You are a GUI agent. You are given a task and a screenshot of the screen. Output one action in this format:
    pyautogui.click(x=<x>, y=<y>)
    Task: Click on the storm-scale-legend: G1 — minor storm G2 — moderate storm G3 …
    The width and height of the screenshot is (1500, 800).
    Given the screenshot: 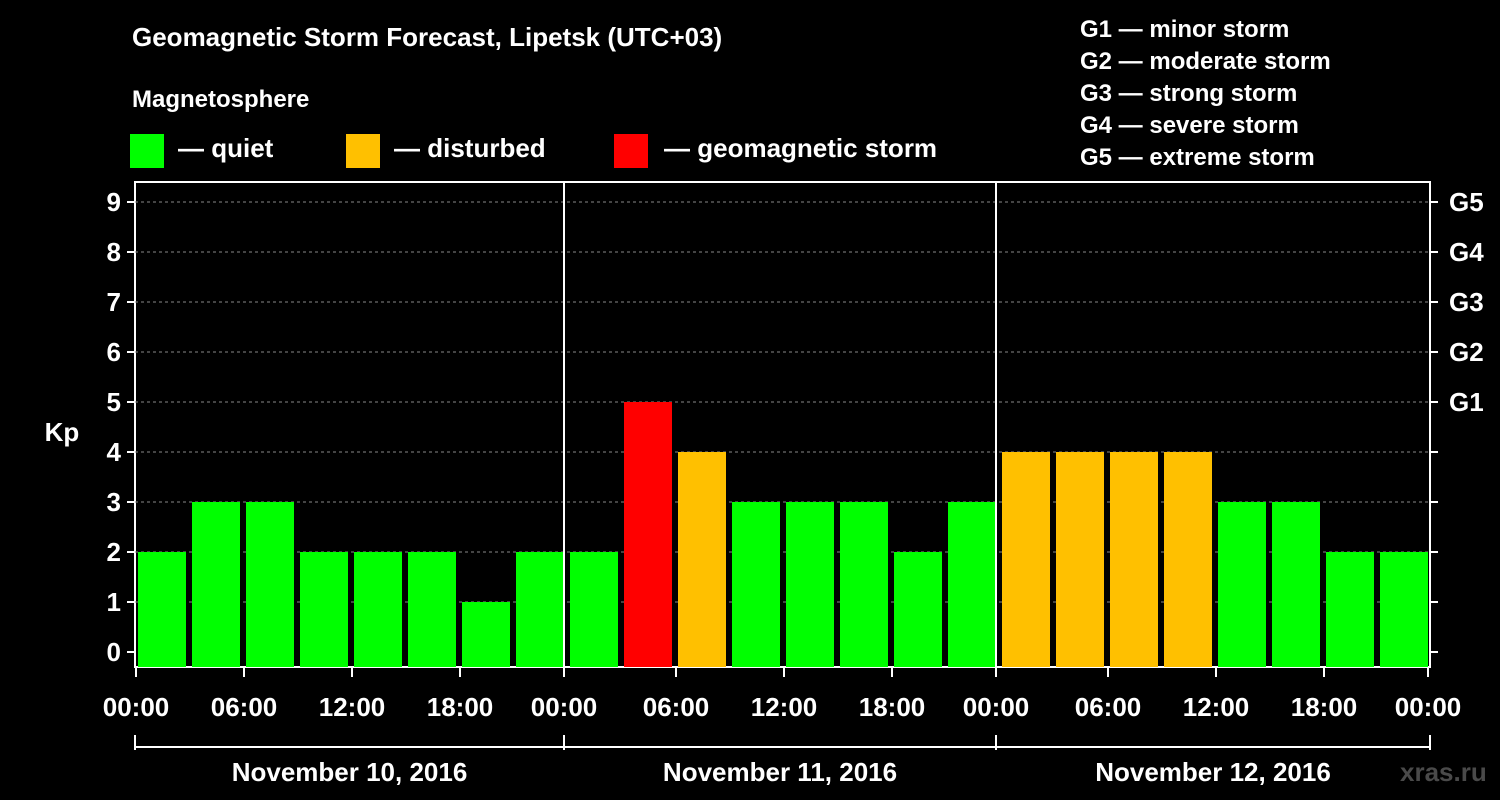 What is the action you would take?
    pyautogui.click(x=1205, y=94)
    